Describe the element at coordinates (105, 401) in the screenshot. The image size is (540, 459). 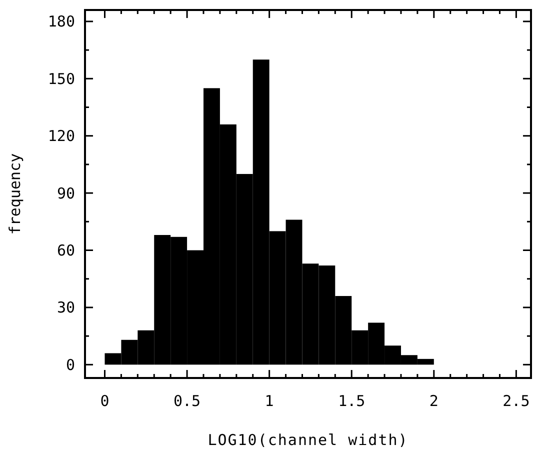
I see `x-tick-label: 0` at that location.